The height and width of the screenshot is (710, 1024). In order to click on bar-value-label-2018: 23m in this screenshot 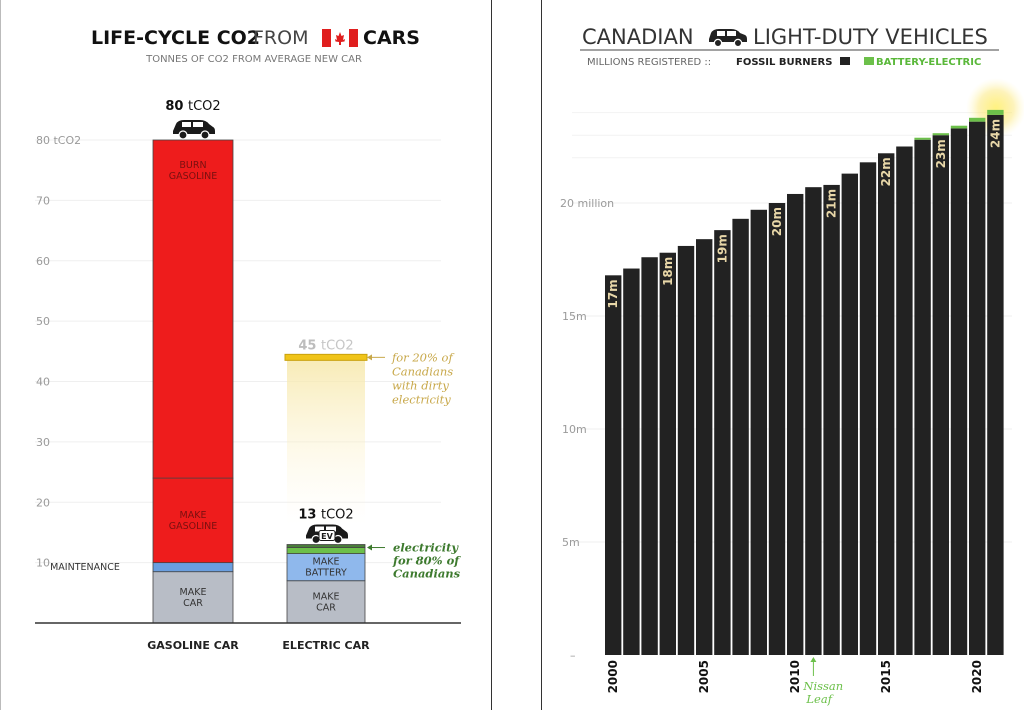, I will do `click(941, 153)`.